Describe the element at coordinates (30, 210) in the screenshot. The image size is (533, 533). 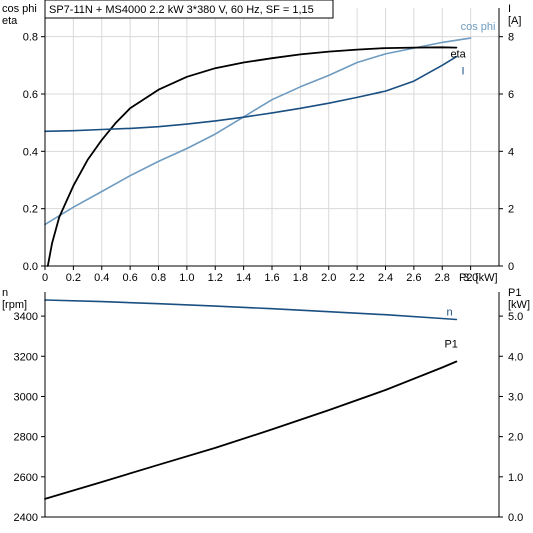
I see `left-tick-label-0-2-top: 0.2` at that location.